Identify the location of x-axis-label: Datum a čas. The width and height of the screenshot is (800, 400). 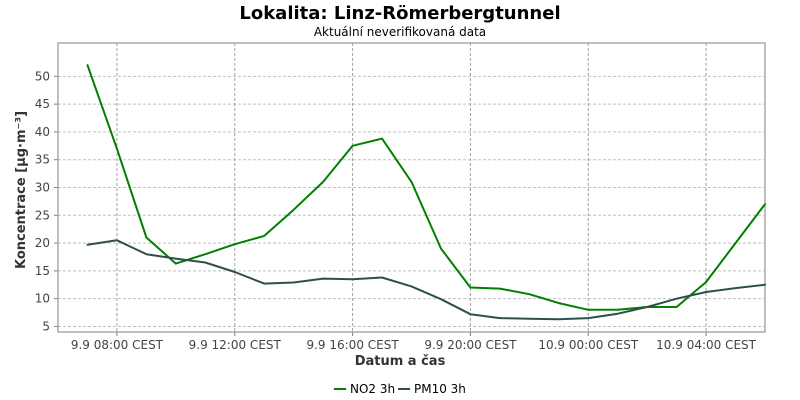
(400, 361).